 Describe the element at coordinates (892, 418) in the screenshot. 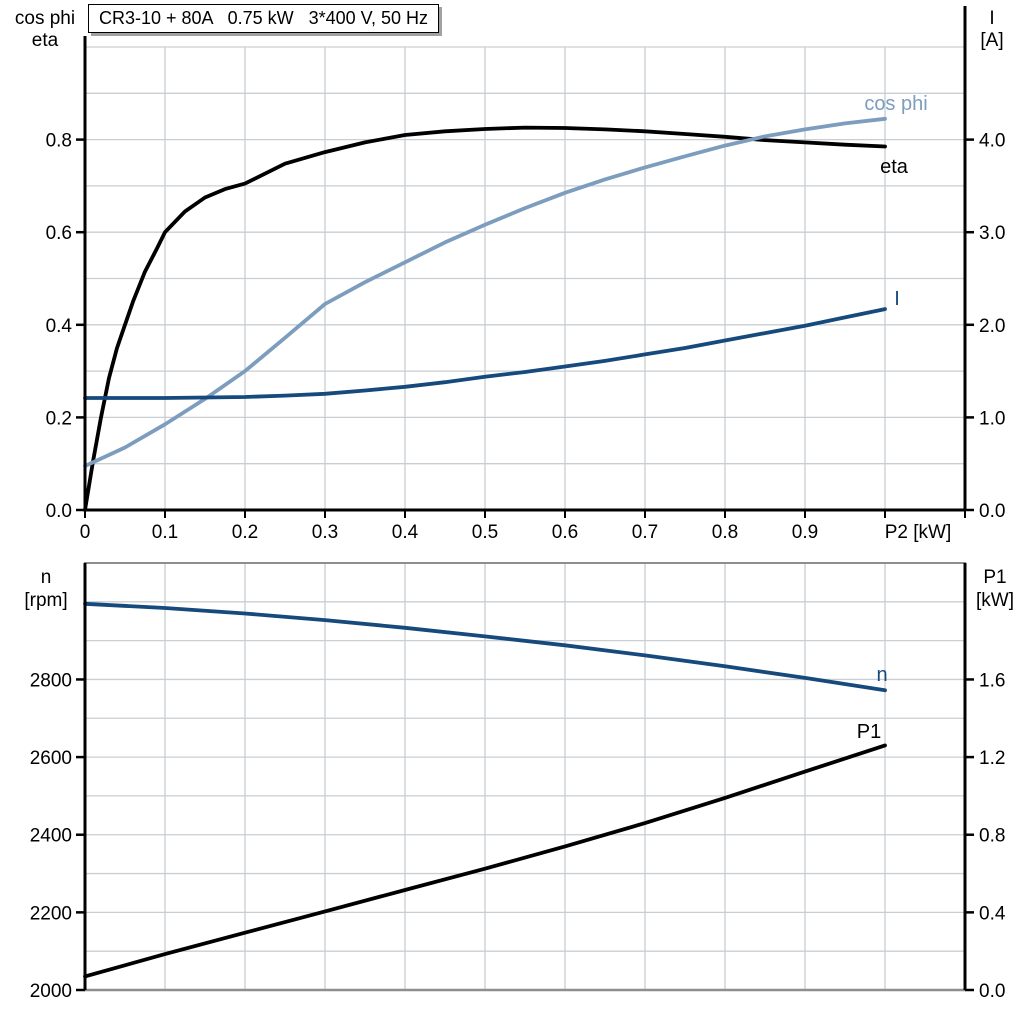

I see `curve-labels: eta cos phi In P1` at that location.